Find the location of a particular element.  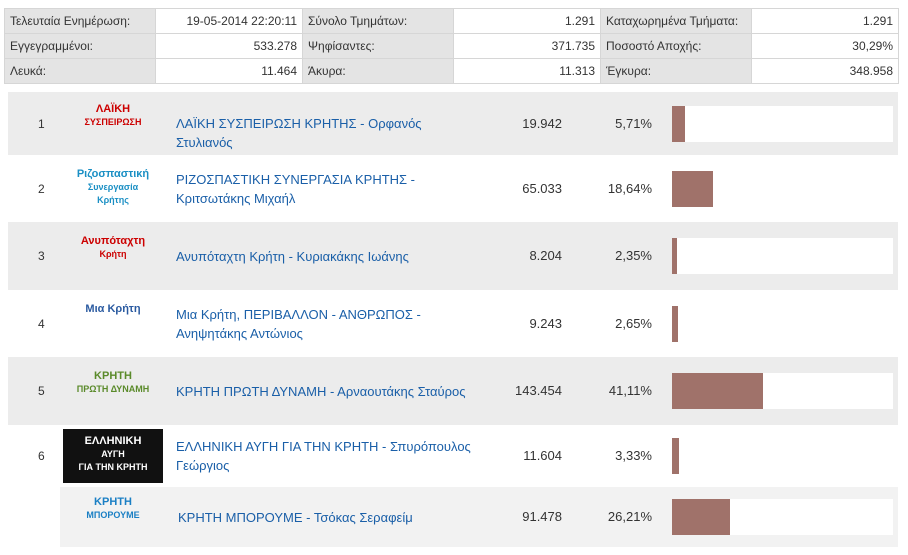

logo-text: Ριζοσπαστική is located at coordinates (113, 173).